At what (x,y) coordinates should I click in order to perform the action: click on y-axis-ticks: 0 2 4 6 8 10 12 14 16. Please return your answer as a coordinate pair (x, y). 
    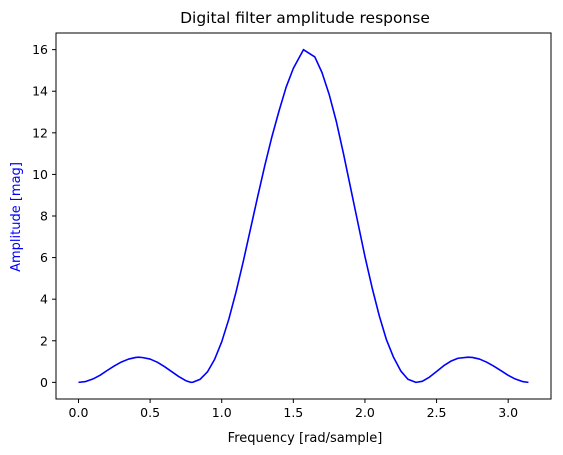
    Looking at the image, I should click on (44, 216).